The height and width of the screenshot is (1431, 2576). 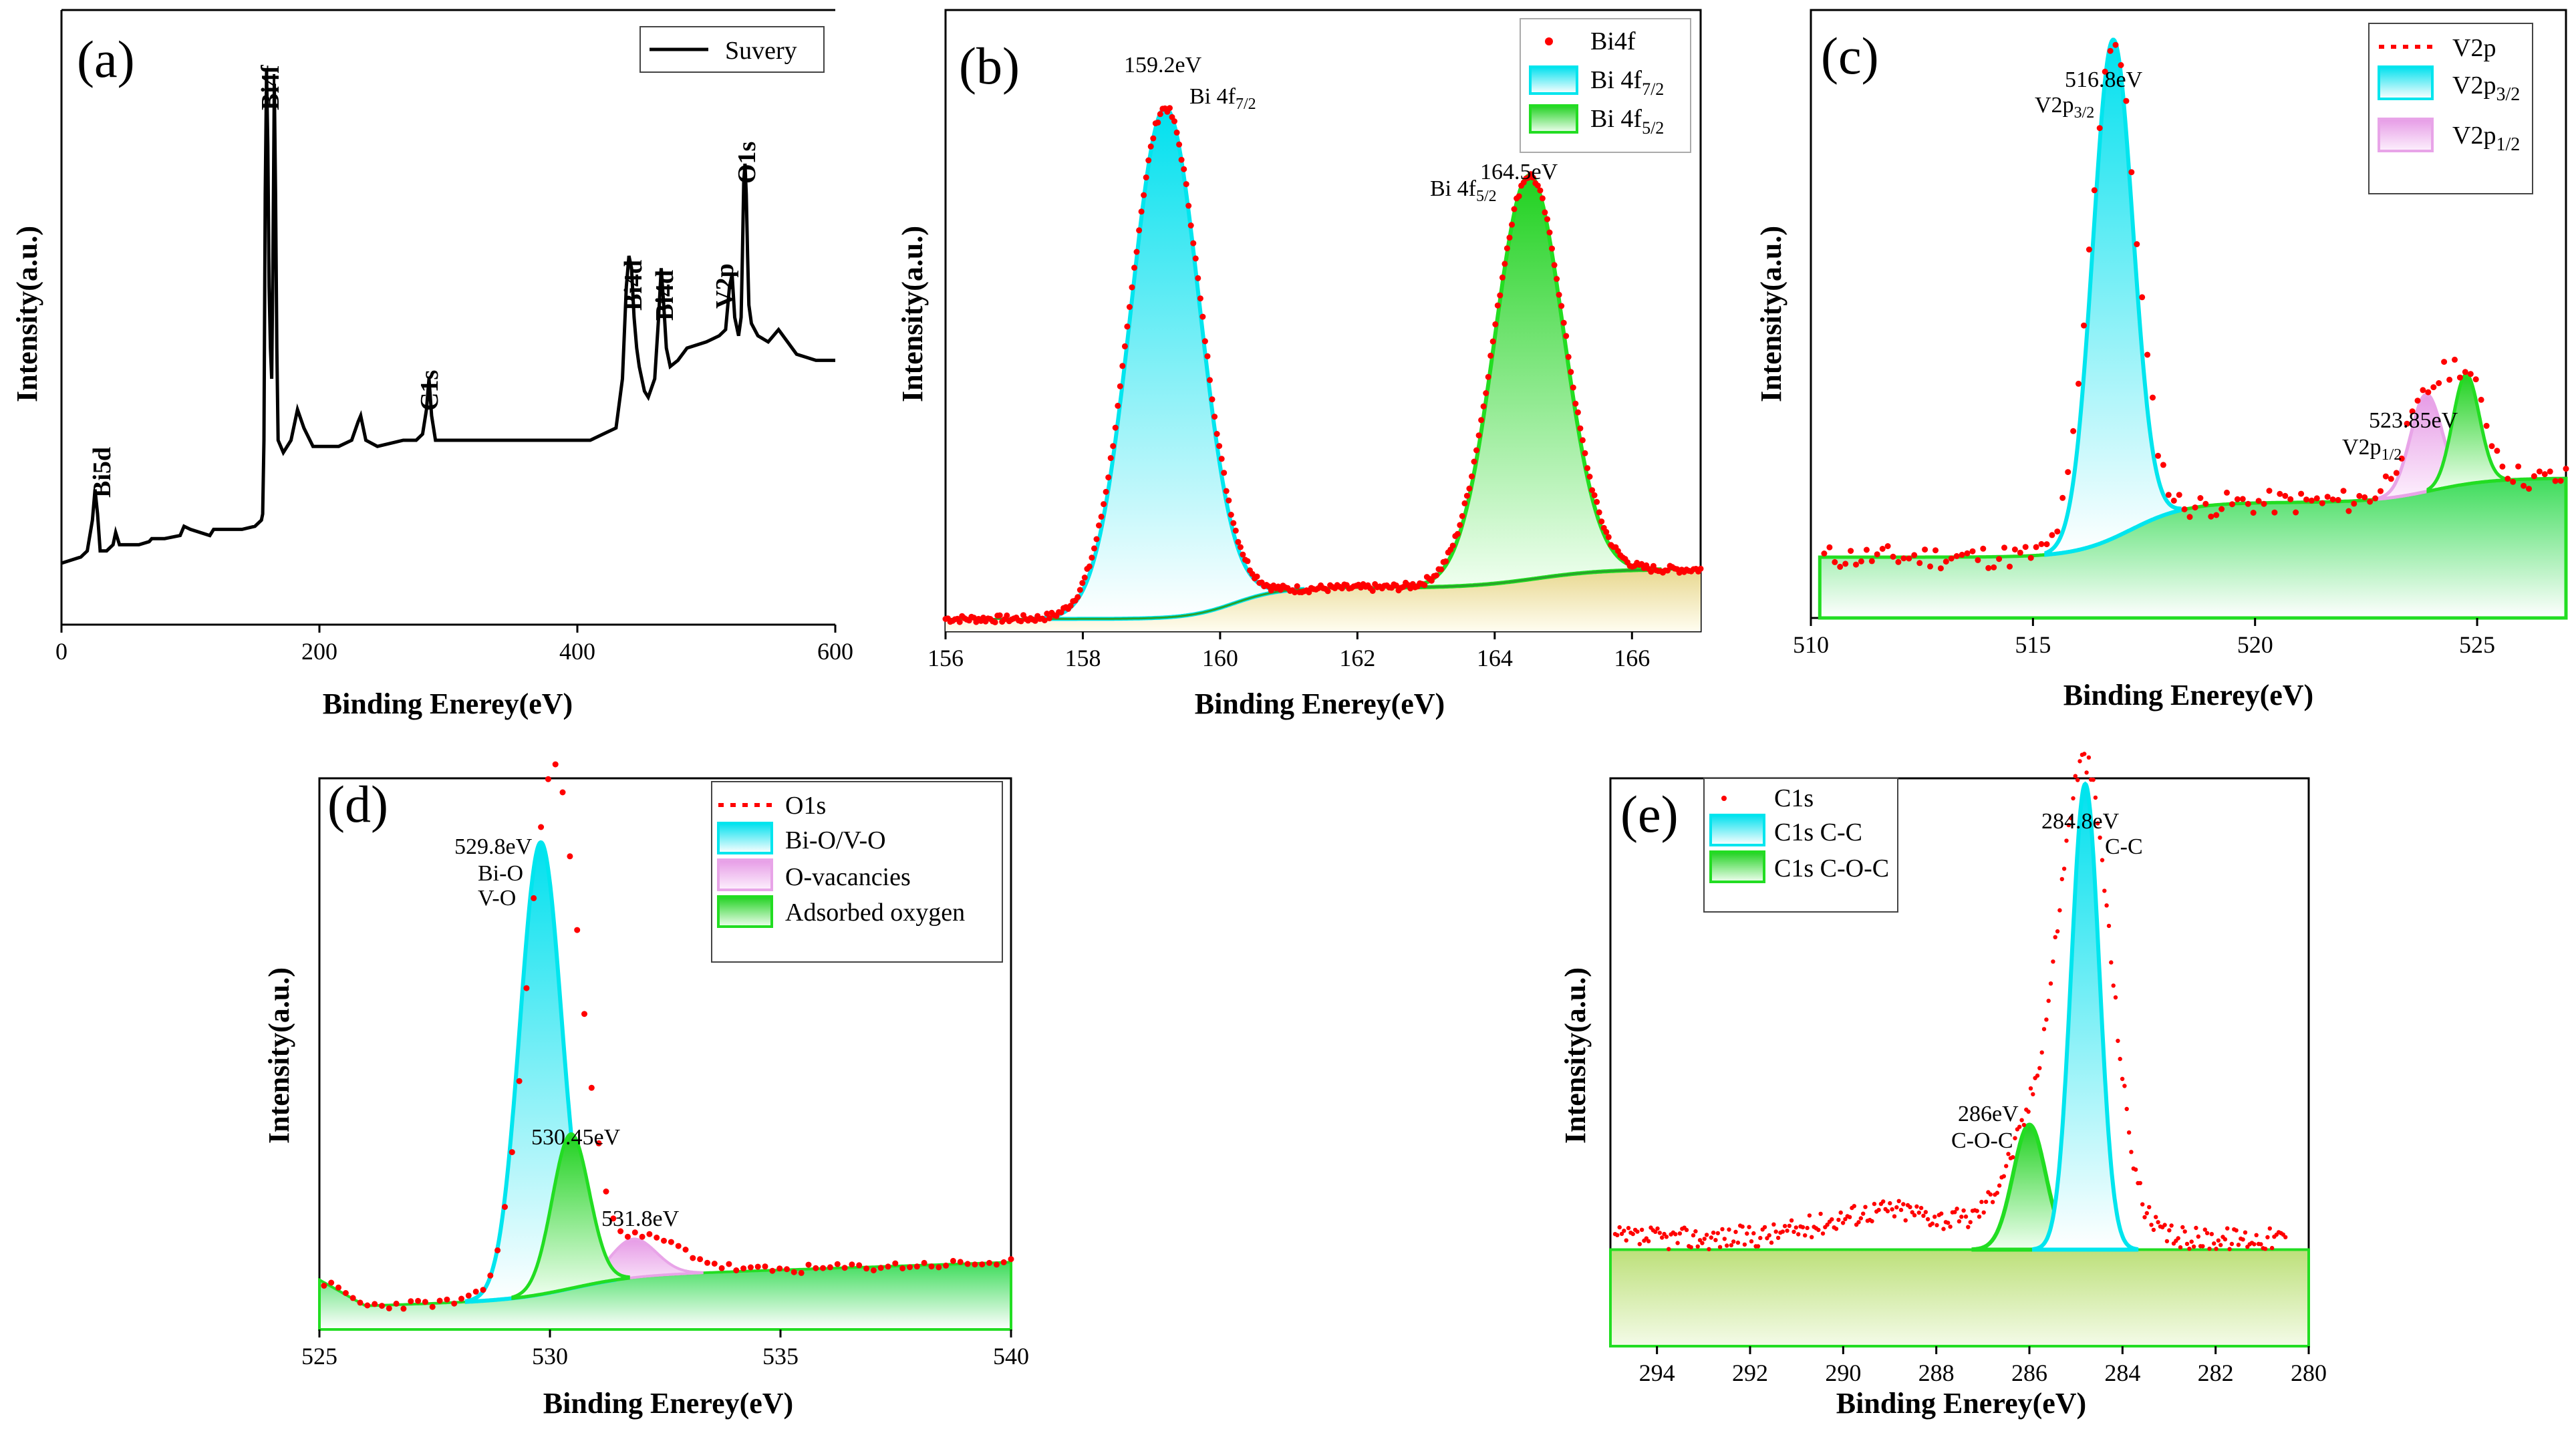 What do you see at coordinates (665, 295) in the screenshot?
I see `a-label-bi4d-2: Bi4d` at bounding box center [665, 295].